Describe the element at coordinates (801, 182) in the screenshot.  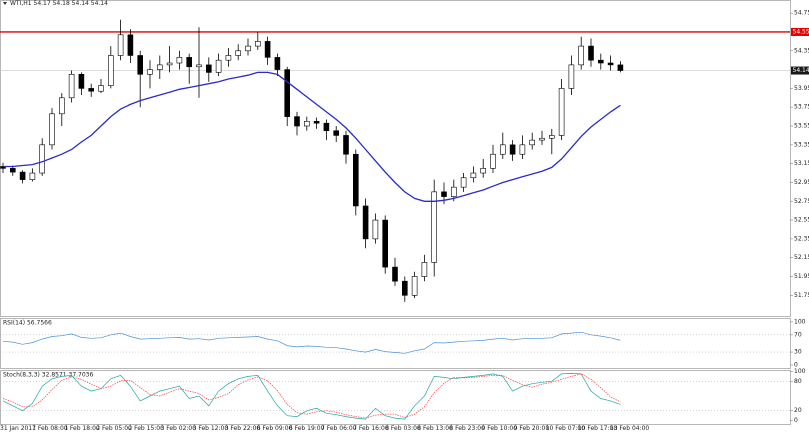
I see `y-tick-label: 52.95` at that location.